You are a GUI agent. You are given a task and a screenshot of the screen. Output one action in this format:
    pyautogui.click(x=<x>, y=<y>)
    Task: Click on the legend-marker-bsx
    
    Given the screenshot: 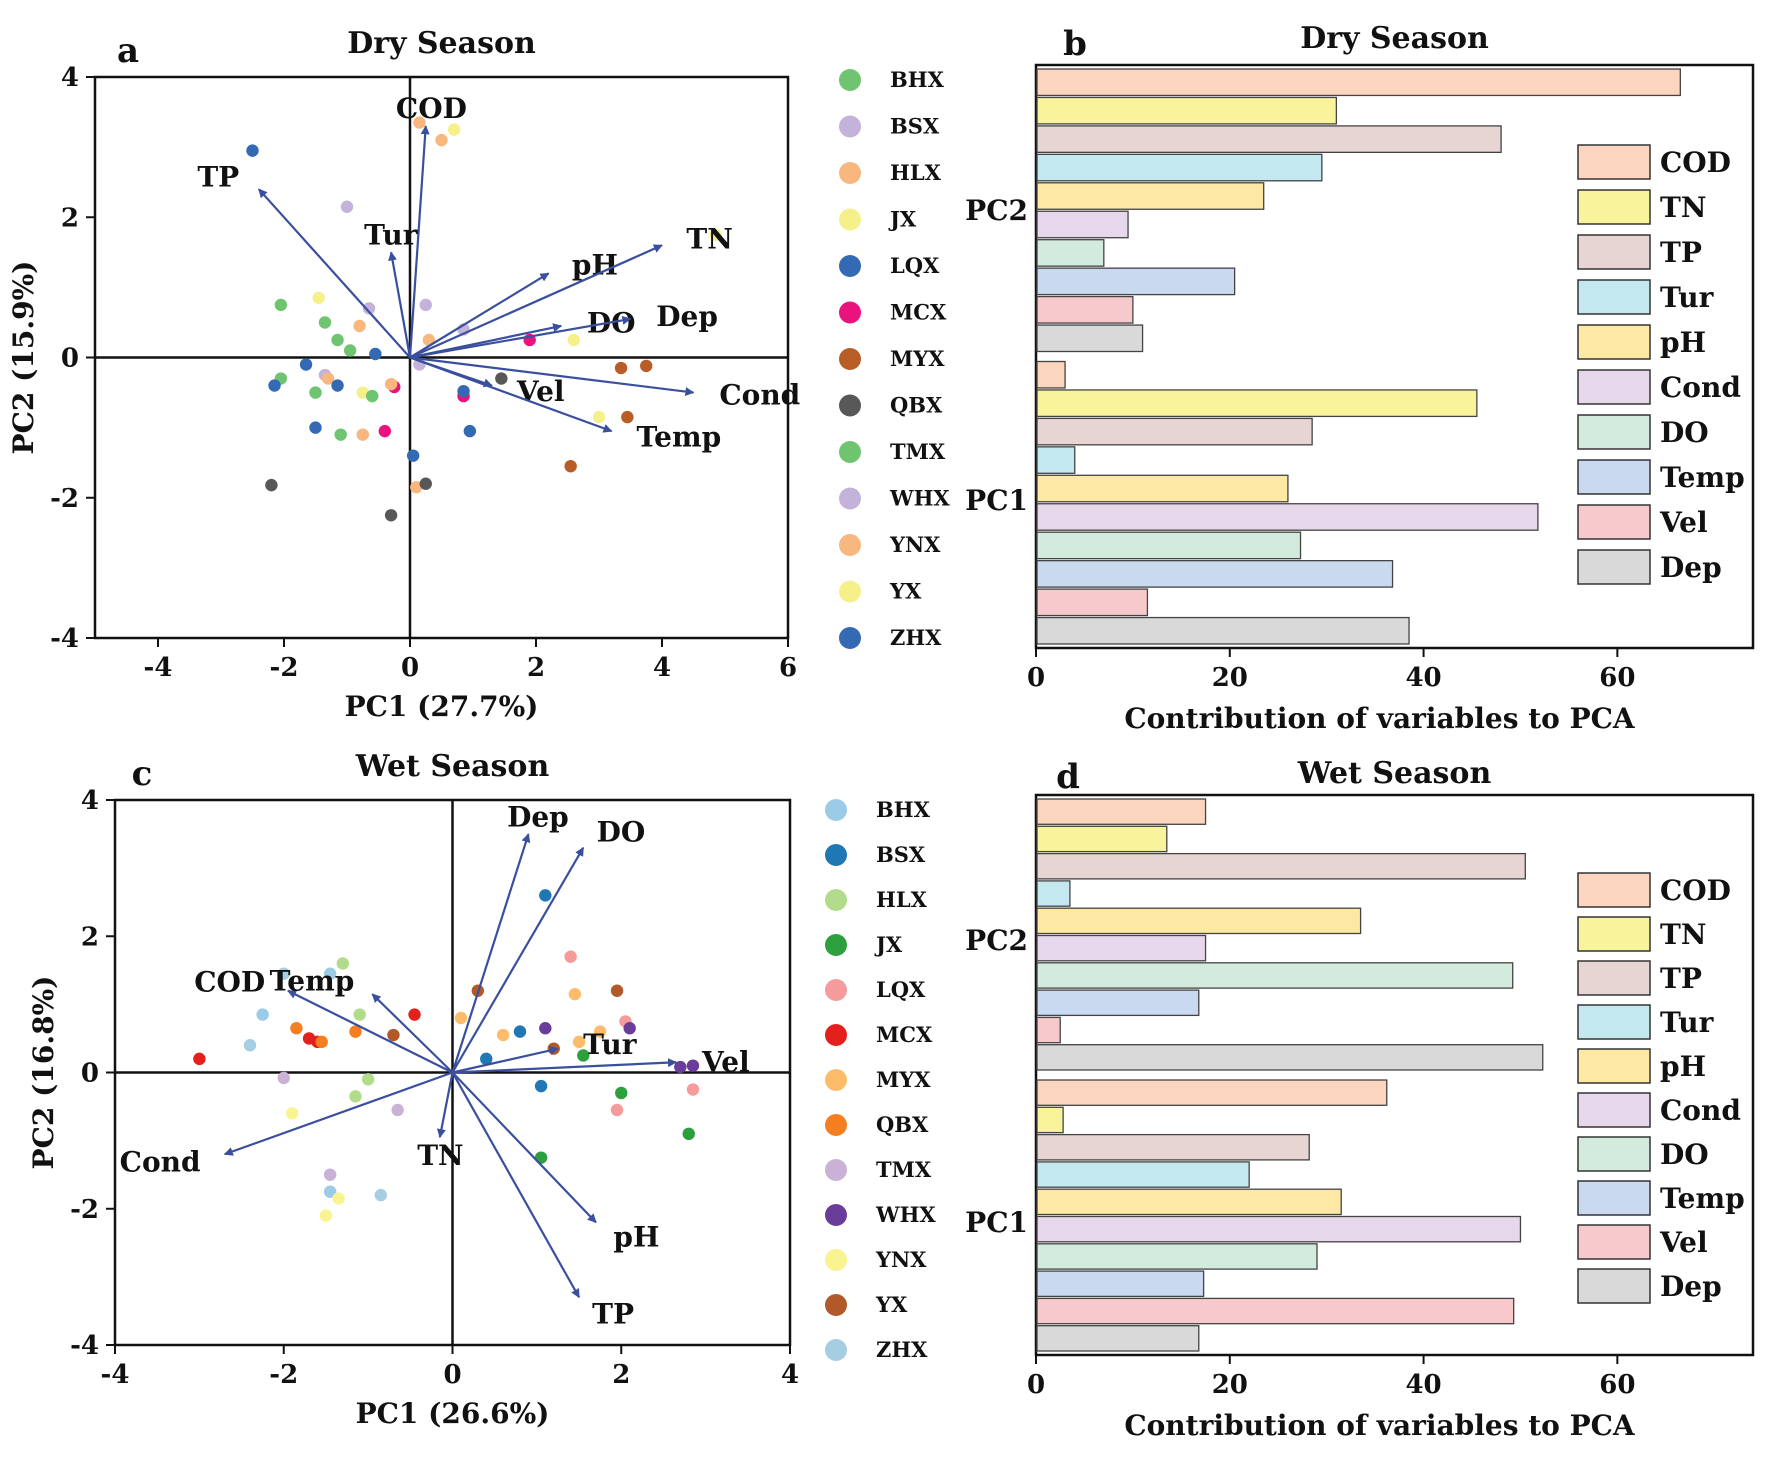 What is the action you would take?
    pyautogui.click(x=850, y=126)
    